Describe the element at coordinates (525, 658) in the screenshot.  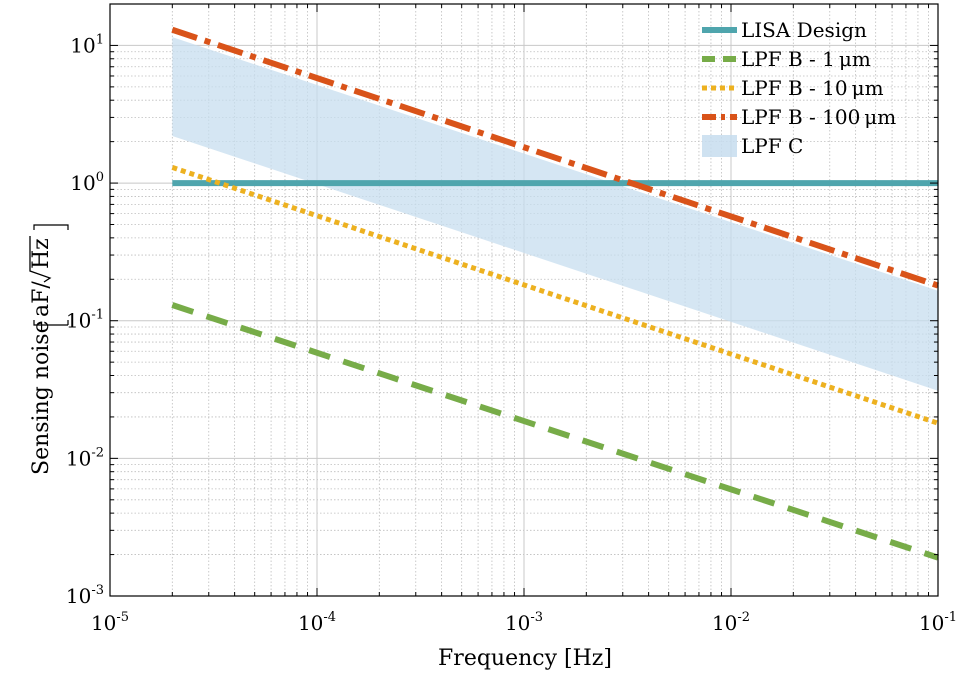
I see `x-axis-label: Frequency [Hz]` at that location.